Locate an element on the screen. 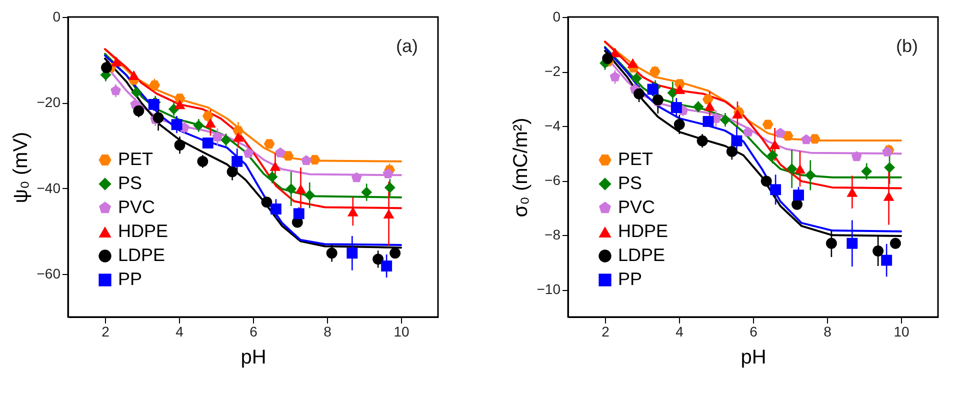 This screenshot has height=407, width=972. y-axis-title: σ₀ (mC/m²) is located at coordinates (521, 168).